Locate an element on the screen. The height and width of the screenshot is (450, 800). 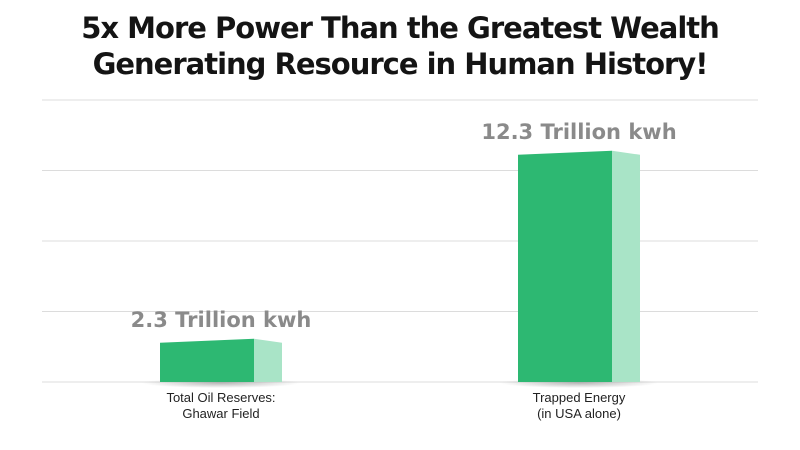
category-label-0-line-0: Total Oil Reserves: is located at coordinates (220, 397).